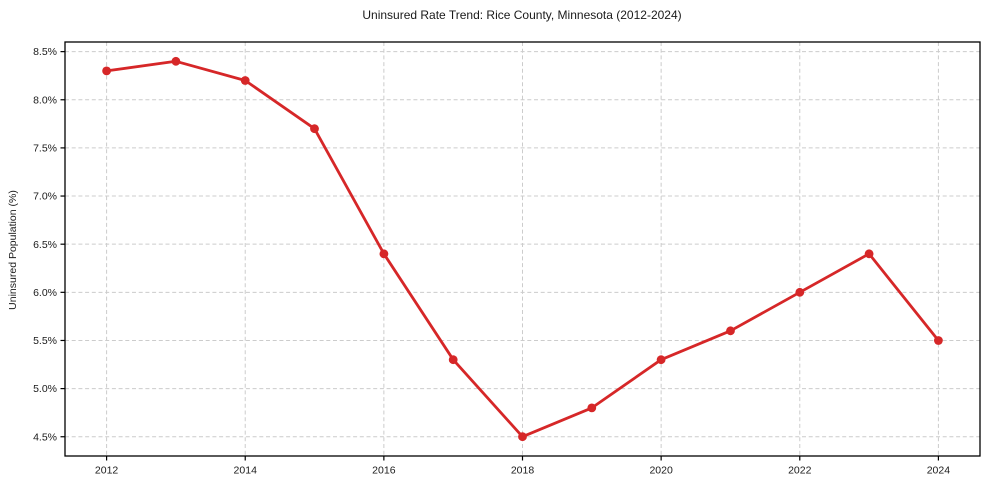  What do you see at coordinates (522, 437) in the screenshot?
I see `data-point-2018` at bounding box center [522, 437].